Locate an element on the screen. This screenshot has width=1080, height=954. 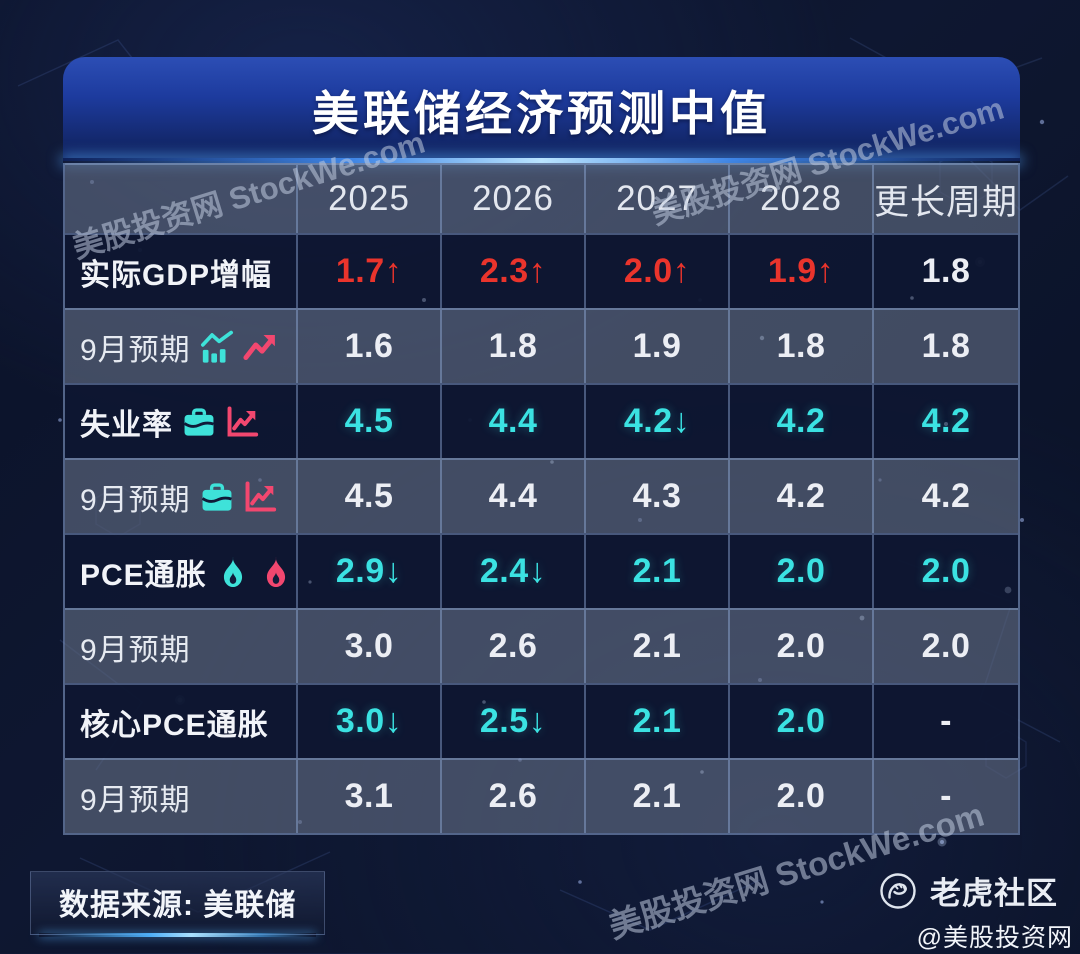
value-cell: 2.3↑ is located at coordinates (514, 271).